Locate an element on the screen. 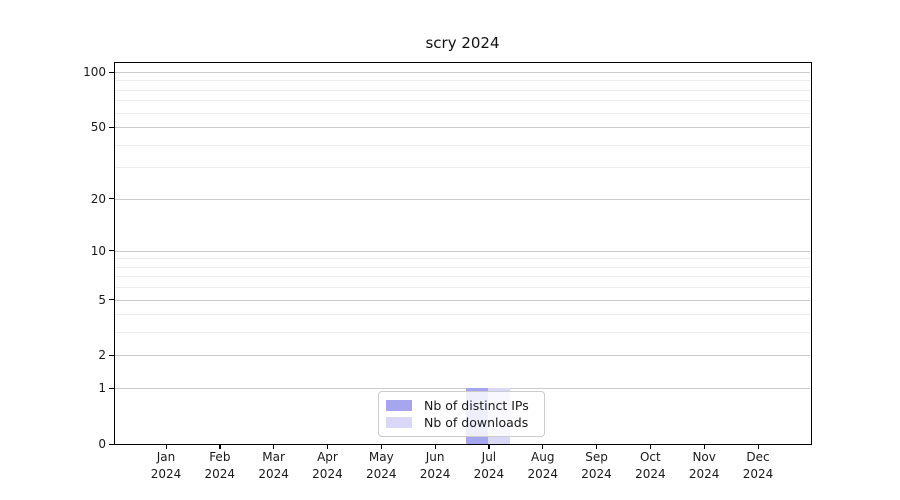  y-tick-label: 10 is located at coordinates (98, 250).